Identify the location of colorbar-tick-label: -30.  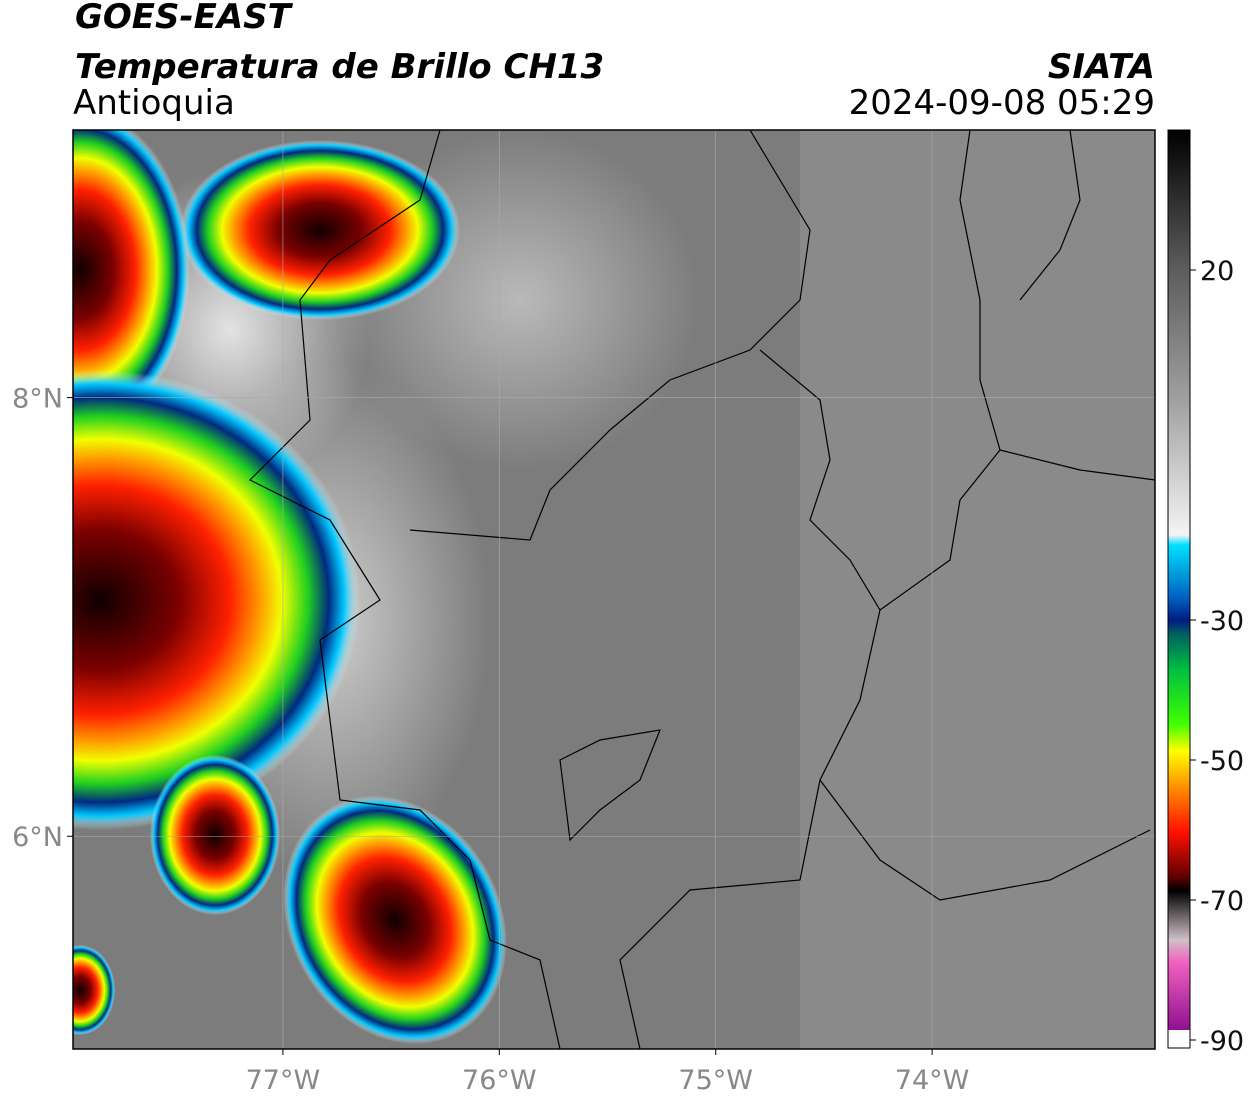
(1222, 621).